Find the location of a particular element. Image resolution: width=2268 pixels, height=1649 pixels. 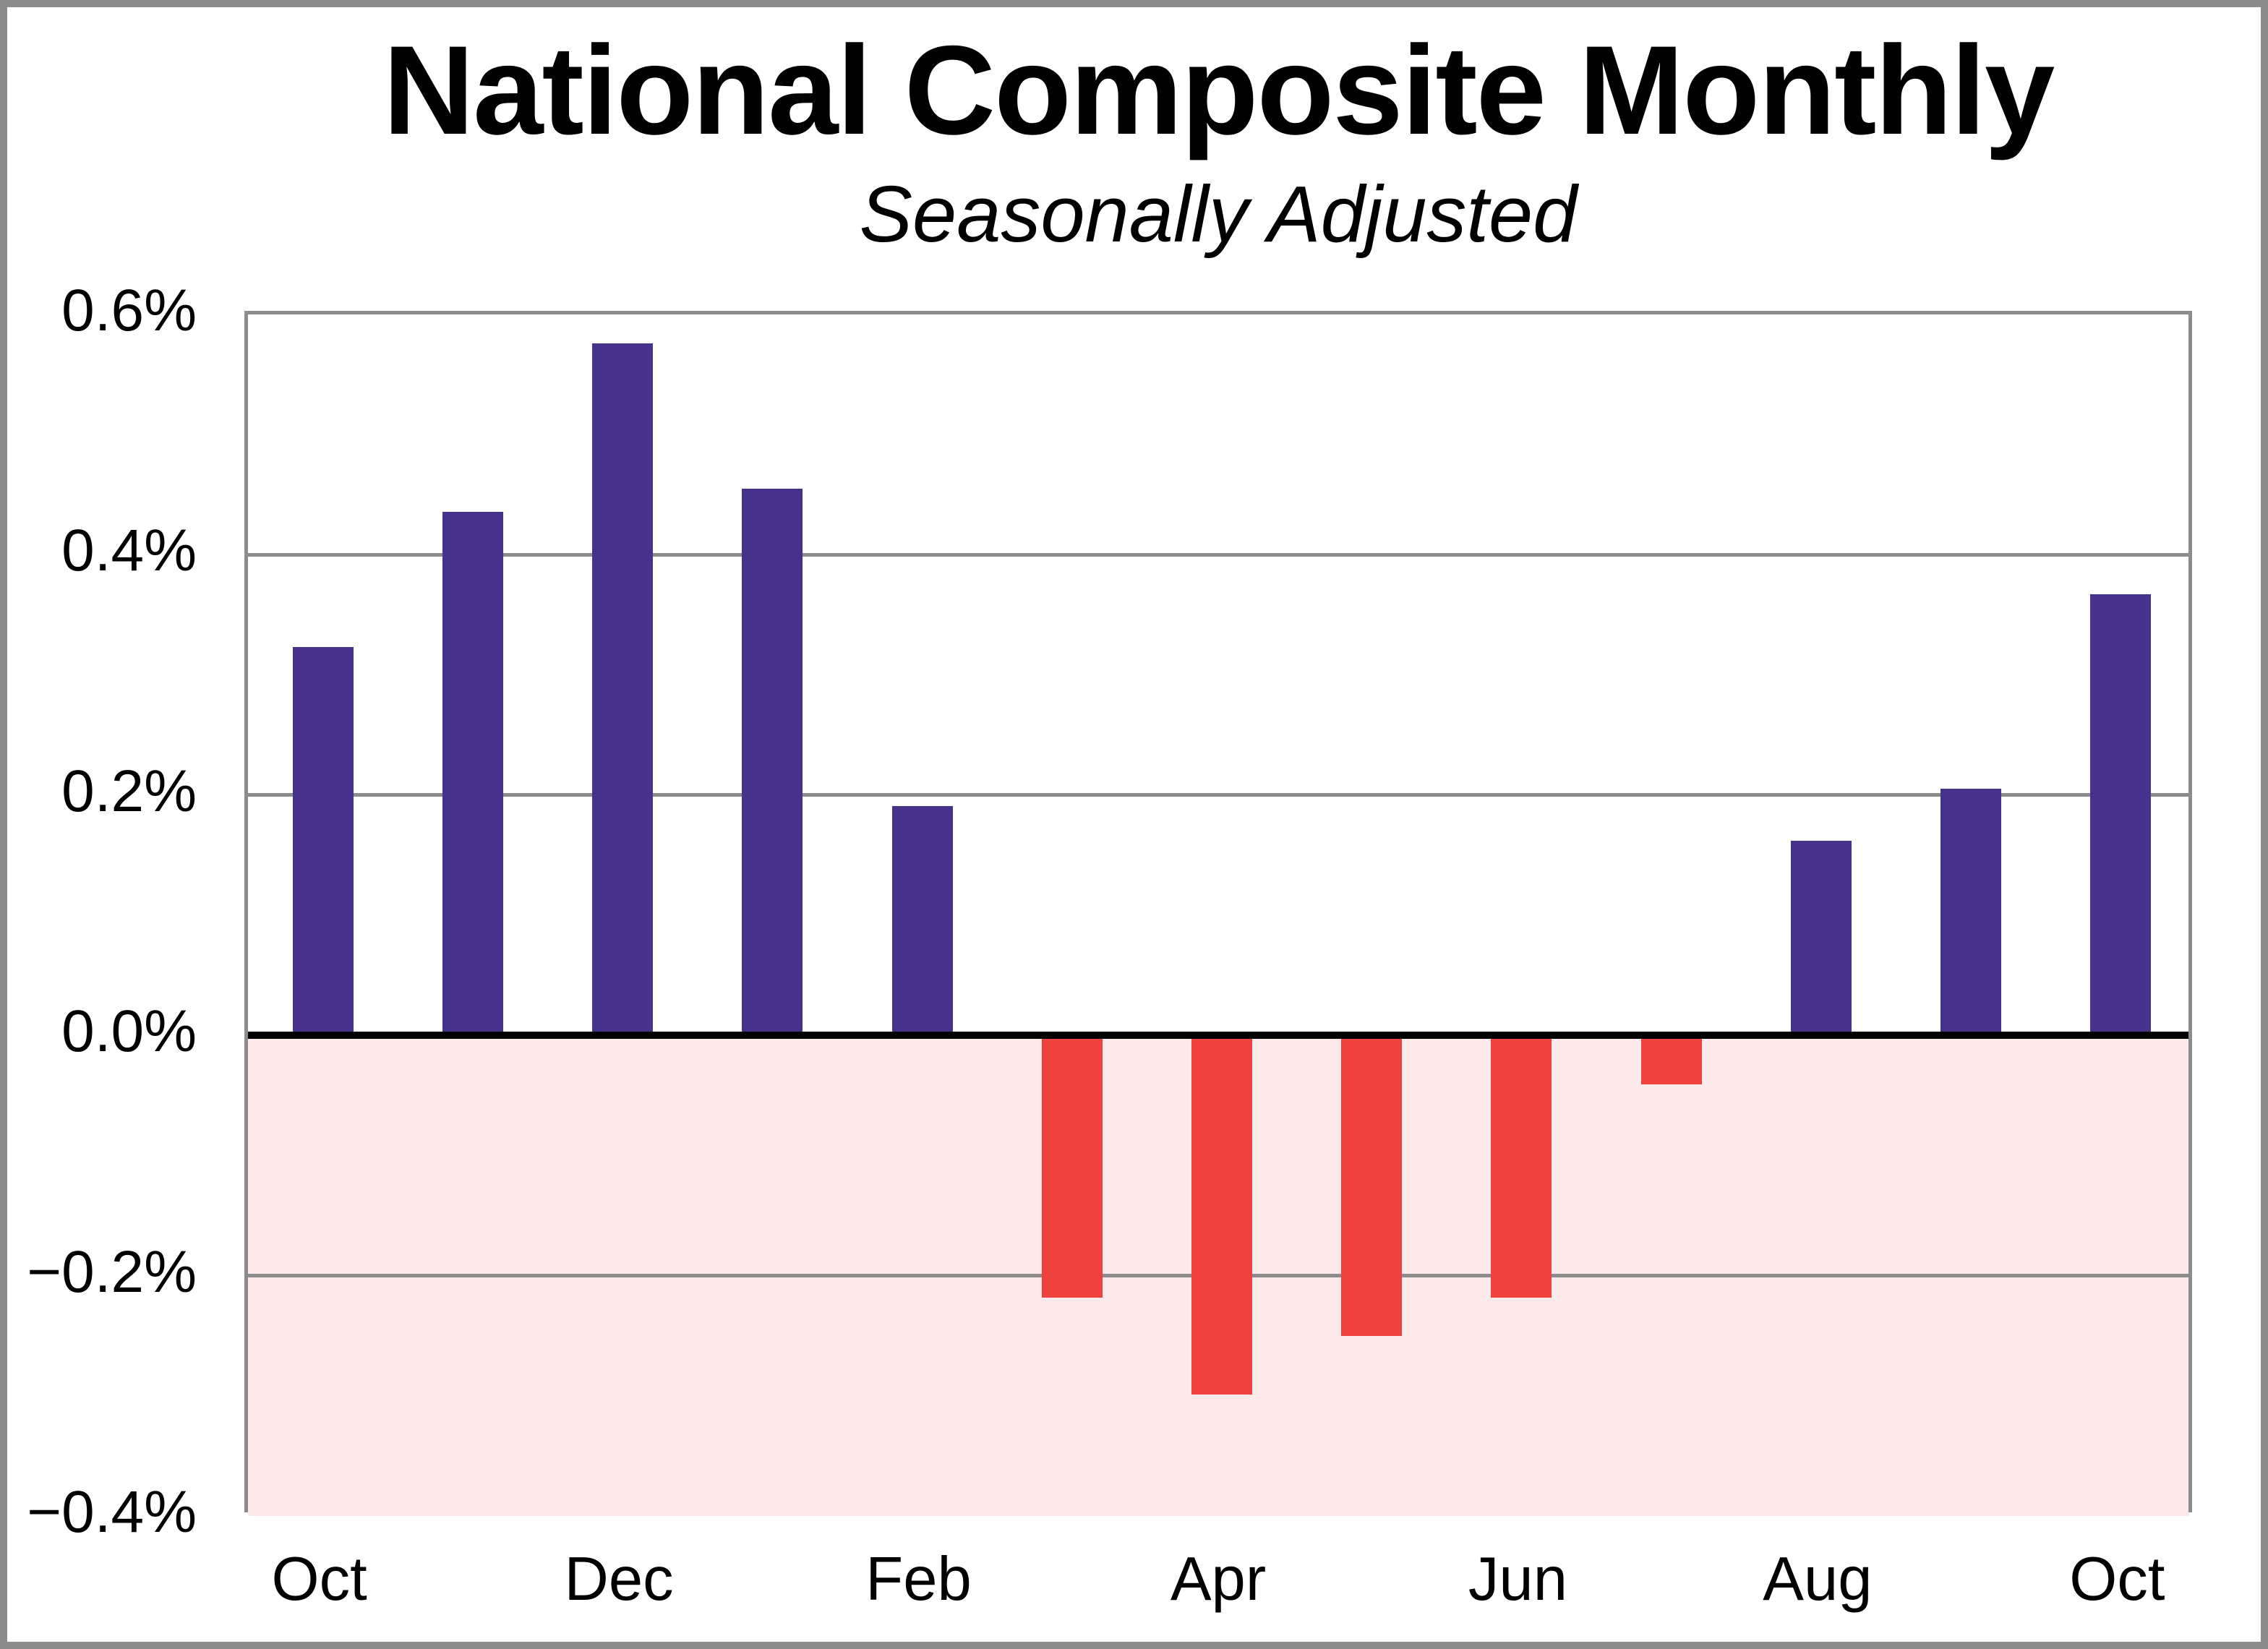

x-tick-label-apr-6: Apr is located at coordinates (1218, 1579).